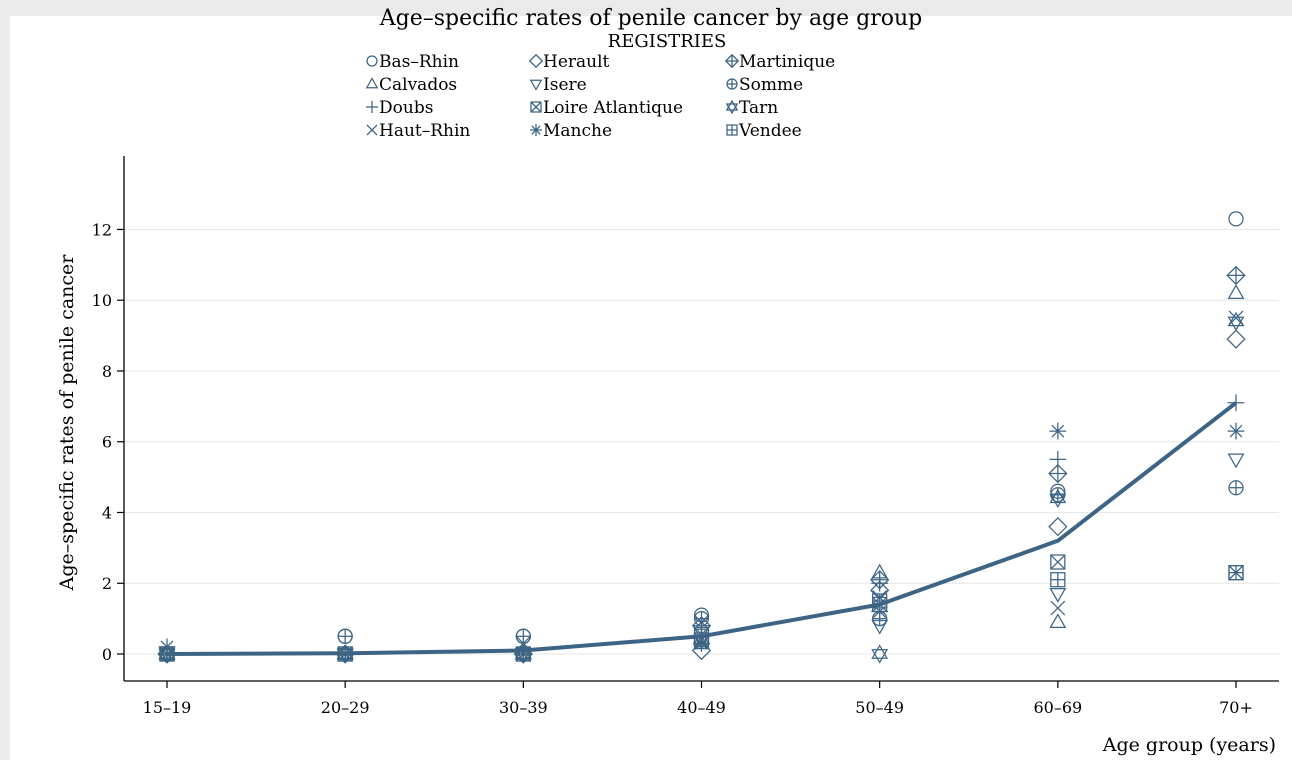  What do you see at coordinates (758, 108) in the screenshot?
I see `legend-label: Tarn` at bounding box center [758, 108].